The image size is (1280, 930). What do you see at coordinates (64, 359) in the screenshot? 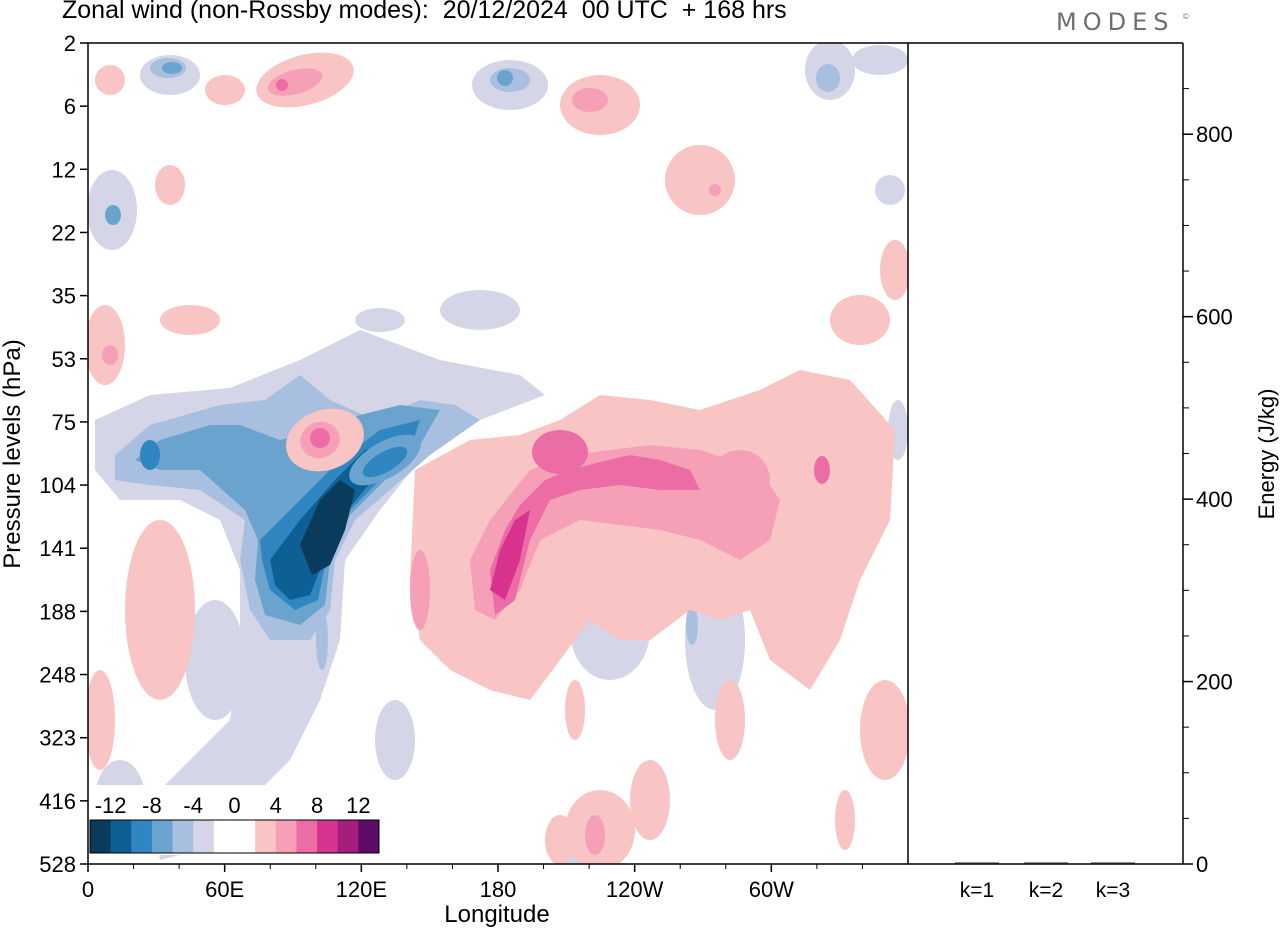
I see `y-tick-label: 53` at bounding box center [64, 359].